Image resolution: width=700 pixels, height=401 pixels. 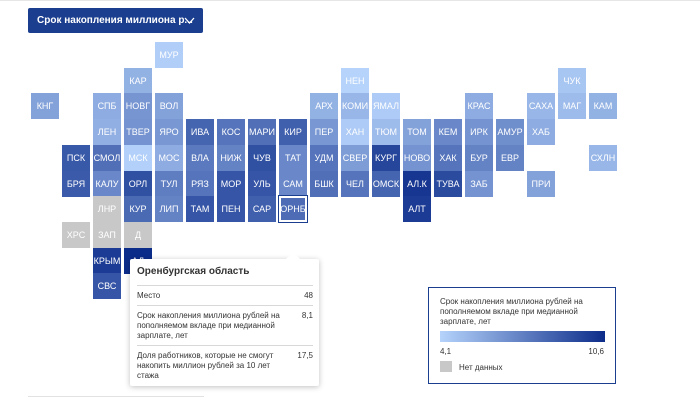 What do you see at coordinates (107, 261) in the screenshot?
I see `region-tile: КРЫМ` at bounding box center [107, 261].